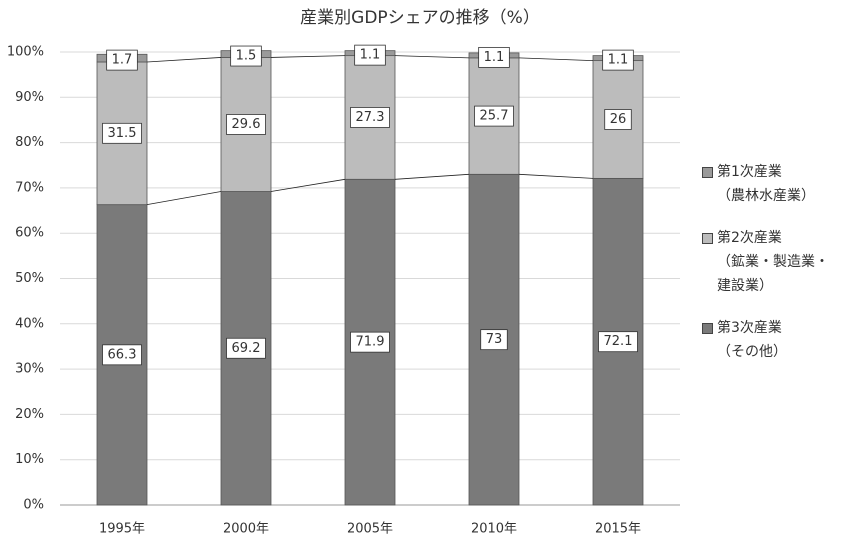  I want to click on y-tick-label: 60%, so click(29, 233).